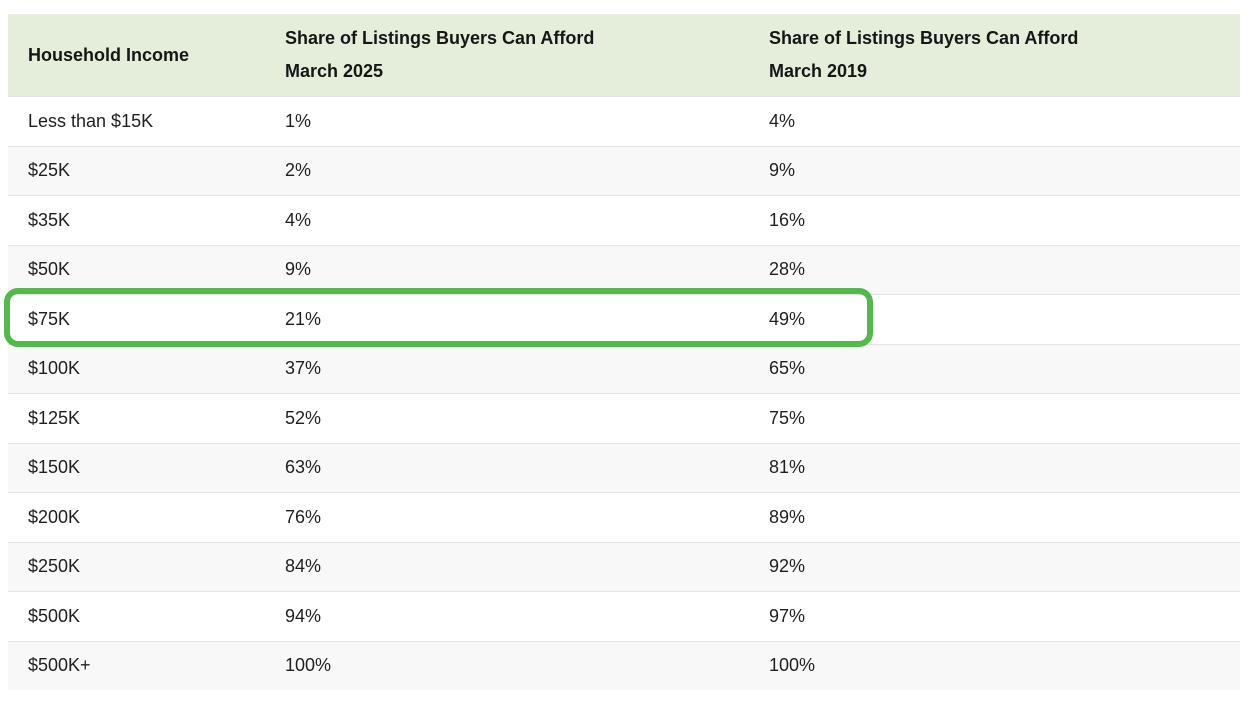 Image resolution: width=1255 pixels, height=712 pixels. I want to click on share-2019-cell: 49%, so click(787, 318).